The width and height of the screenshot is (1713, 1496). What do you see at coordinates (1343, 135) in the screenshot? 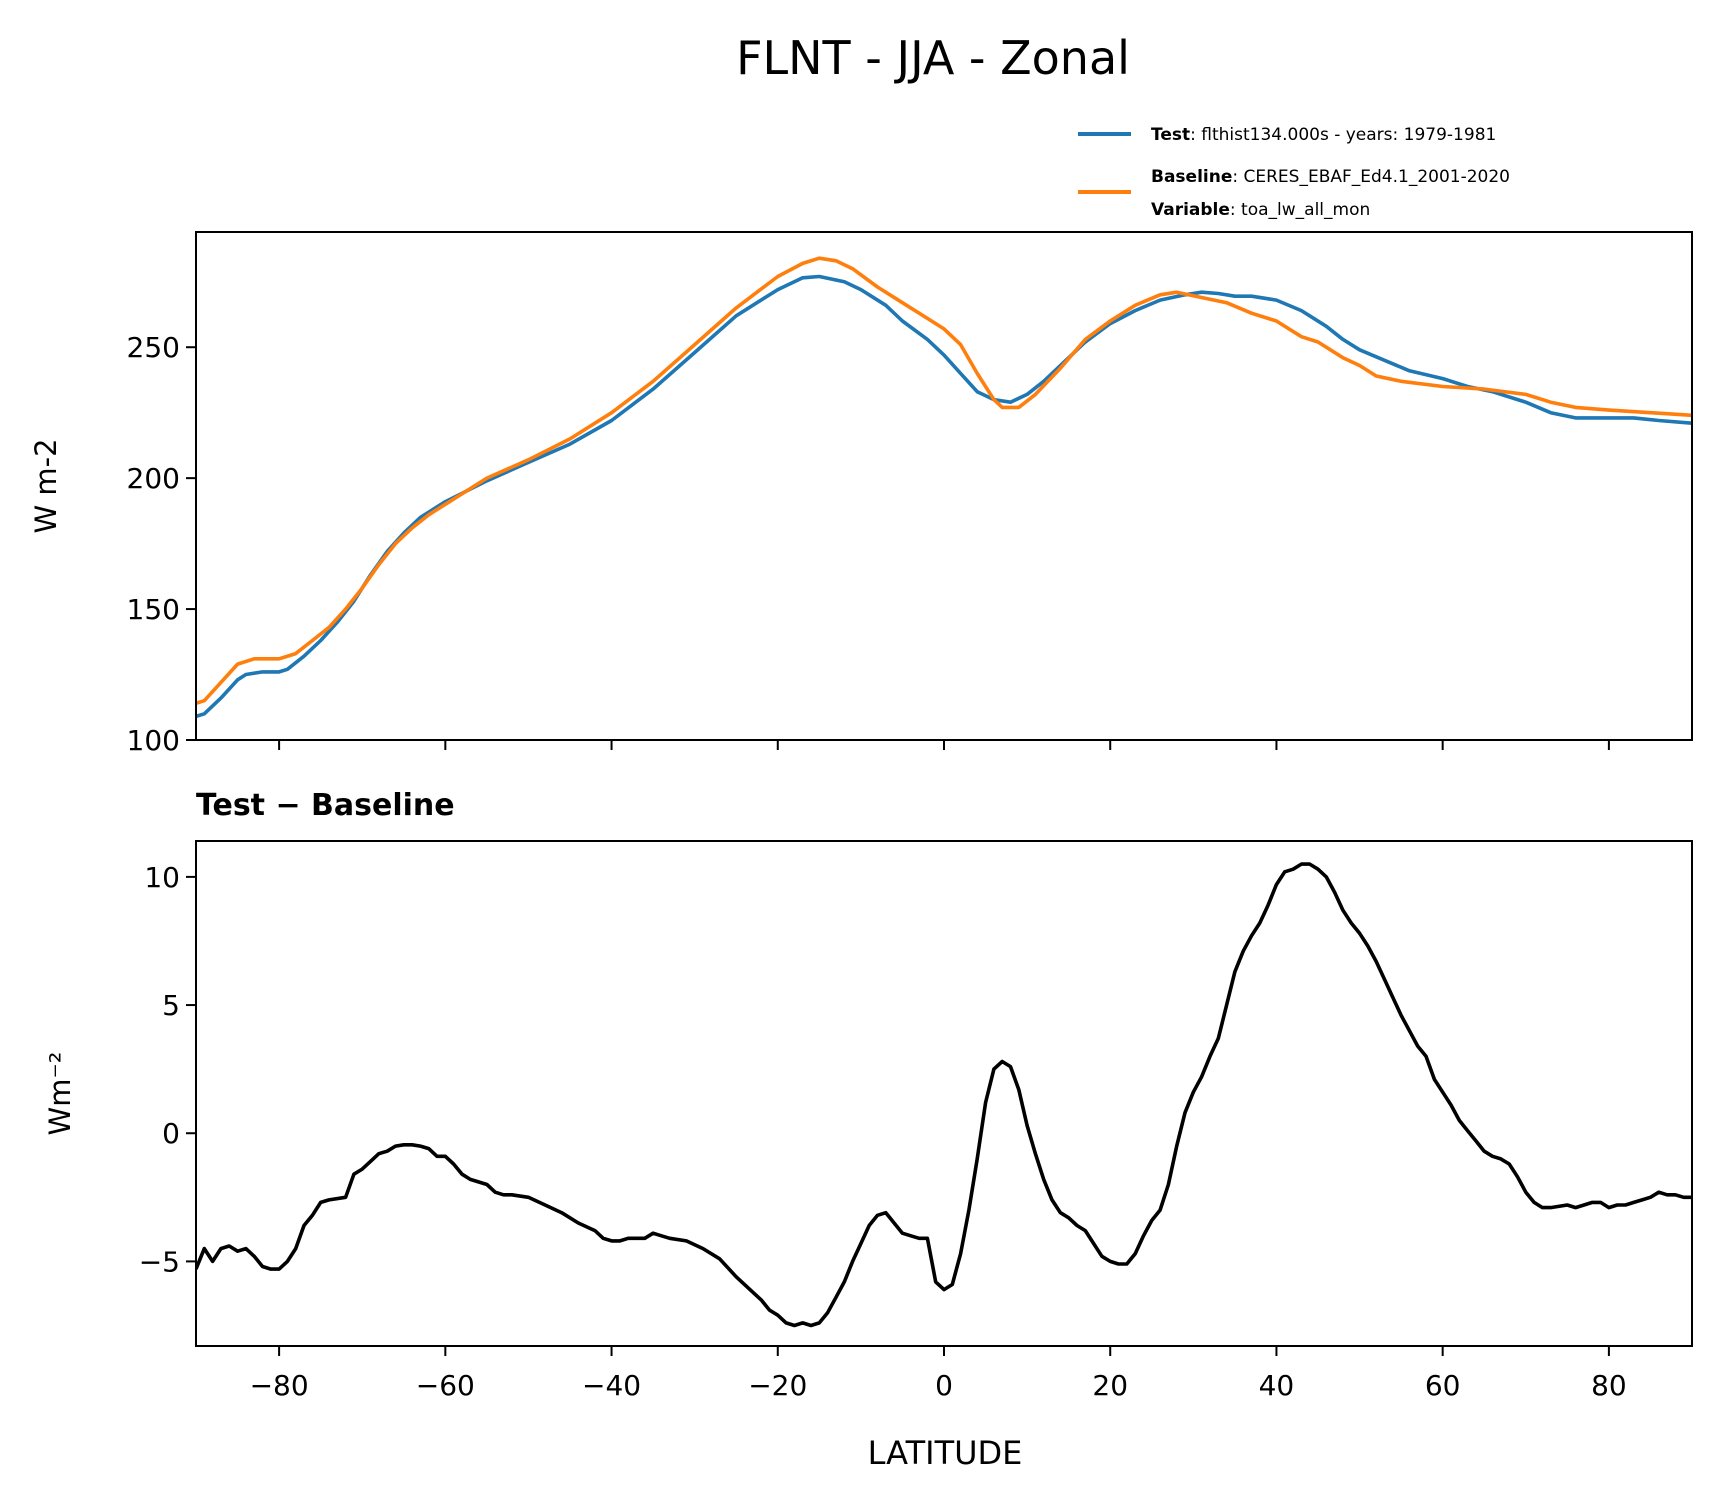
I see `legend-test-text: : flthist134.000s - years: 1979-1981` at bounding box center [1343, 135].